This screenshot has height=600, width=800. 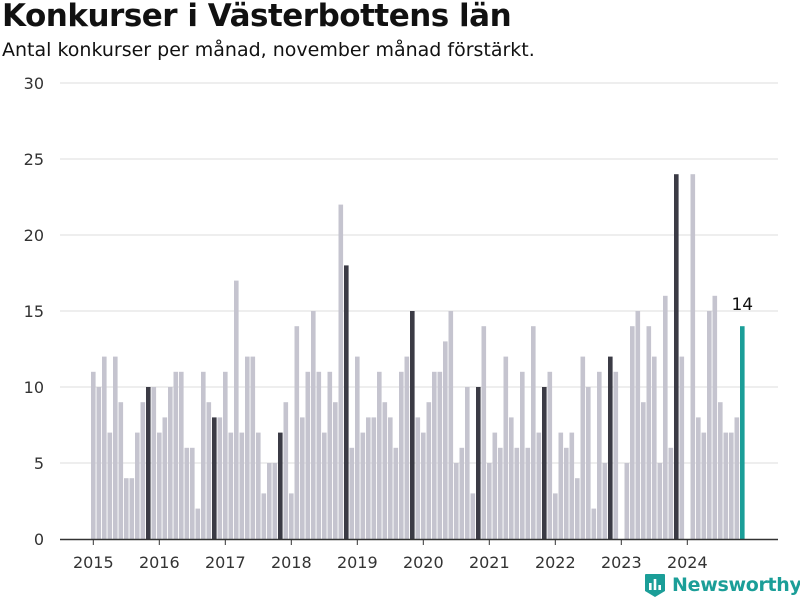 What do you see at coordinates (390, 562) in the screenshot?
I see `x-axis-tick-labels: 2015 2016 2017 2018 2019 2020 2021 2022 2023 2024` at bounding box center [390, 562].